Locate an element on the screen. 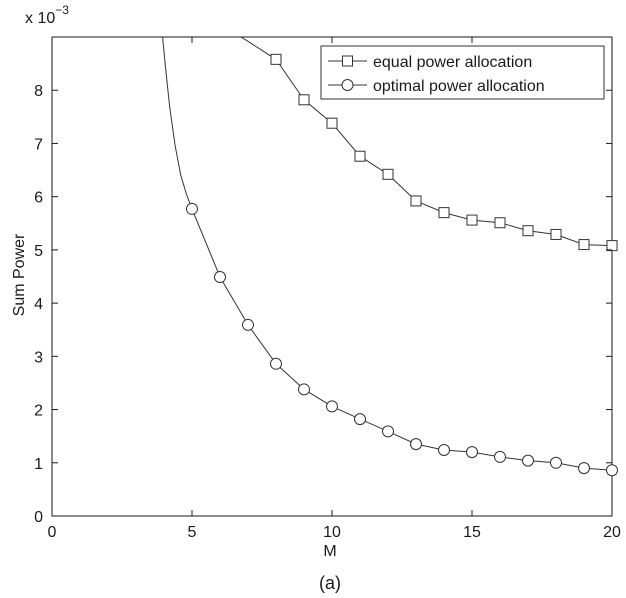 The width and height of the screenshot is (626, 598). y-tick-label: 3 is located at coordinates (38, 357).